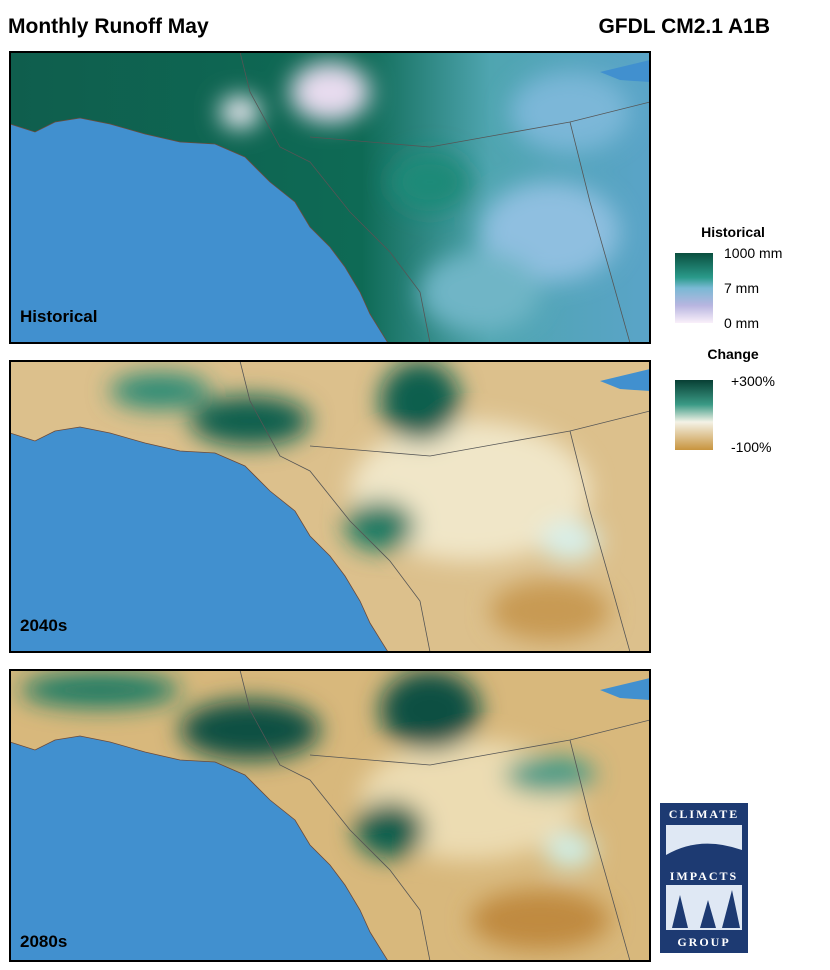  I want to click on panel-label: 2080s, so click(43, 941).